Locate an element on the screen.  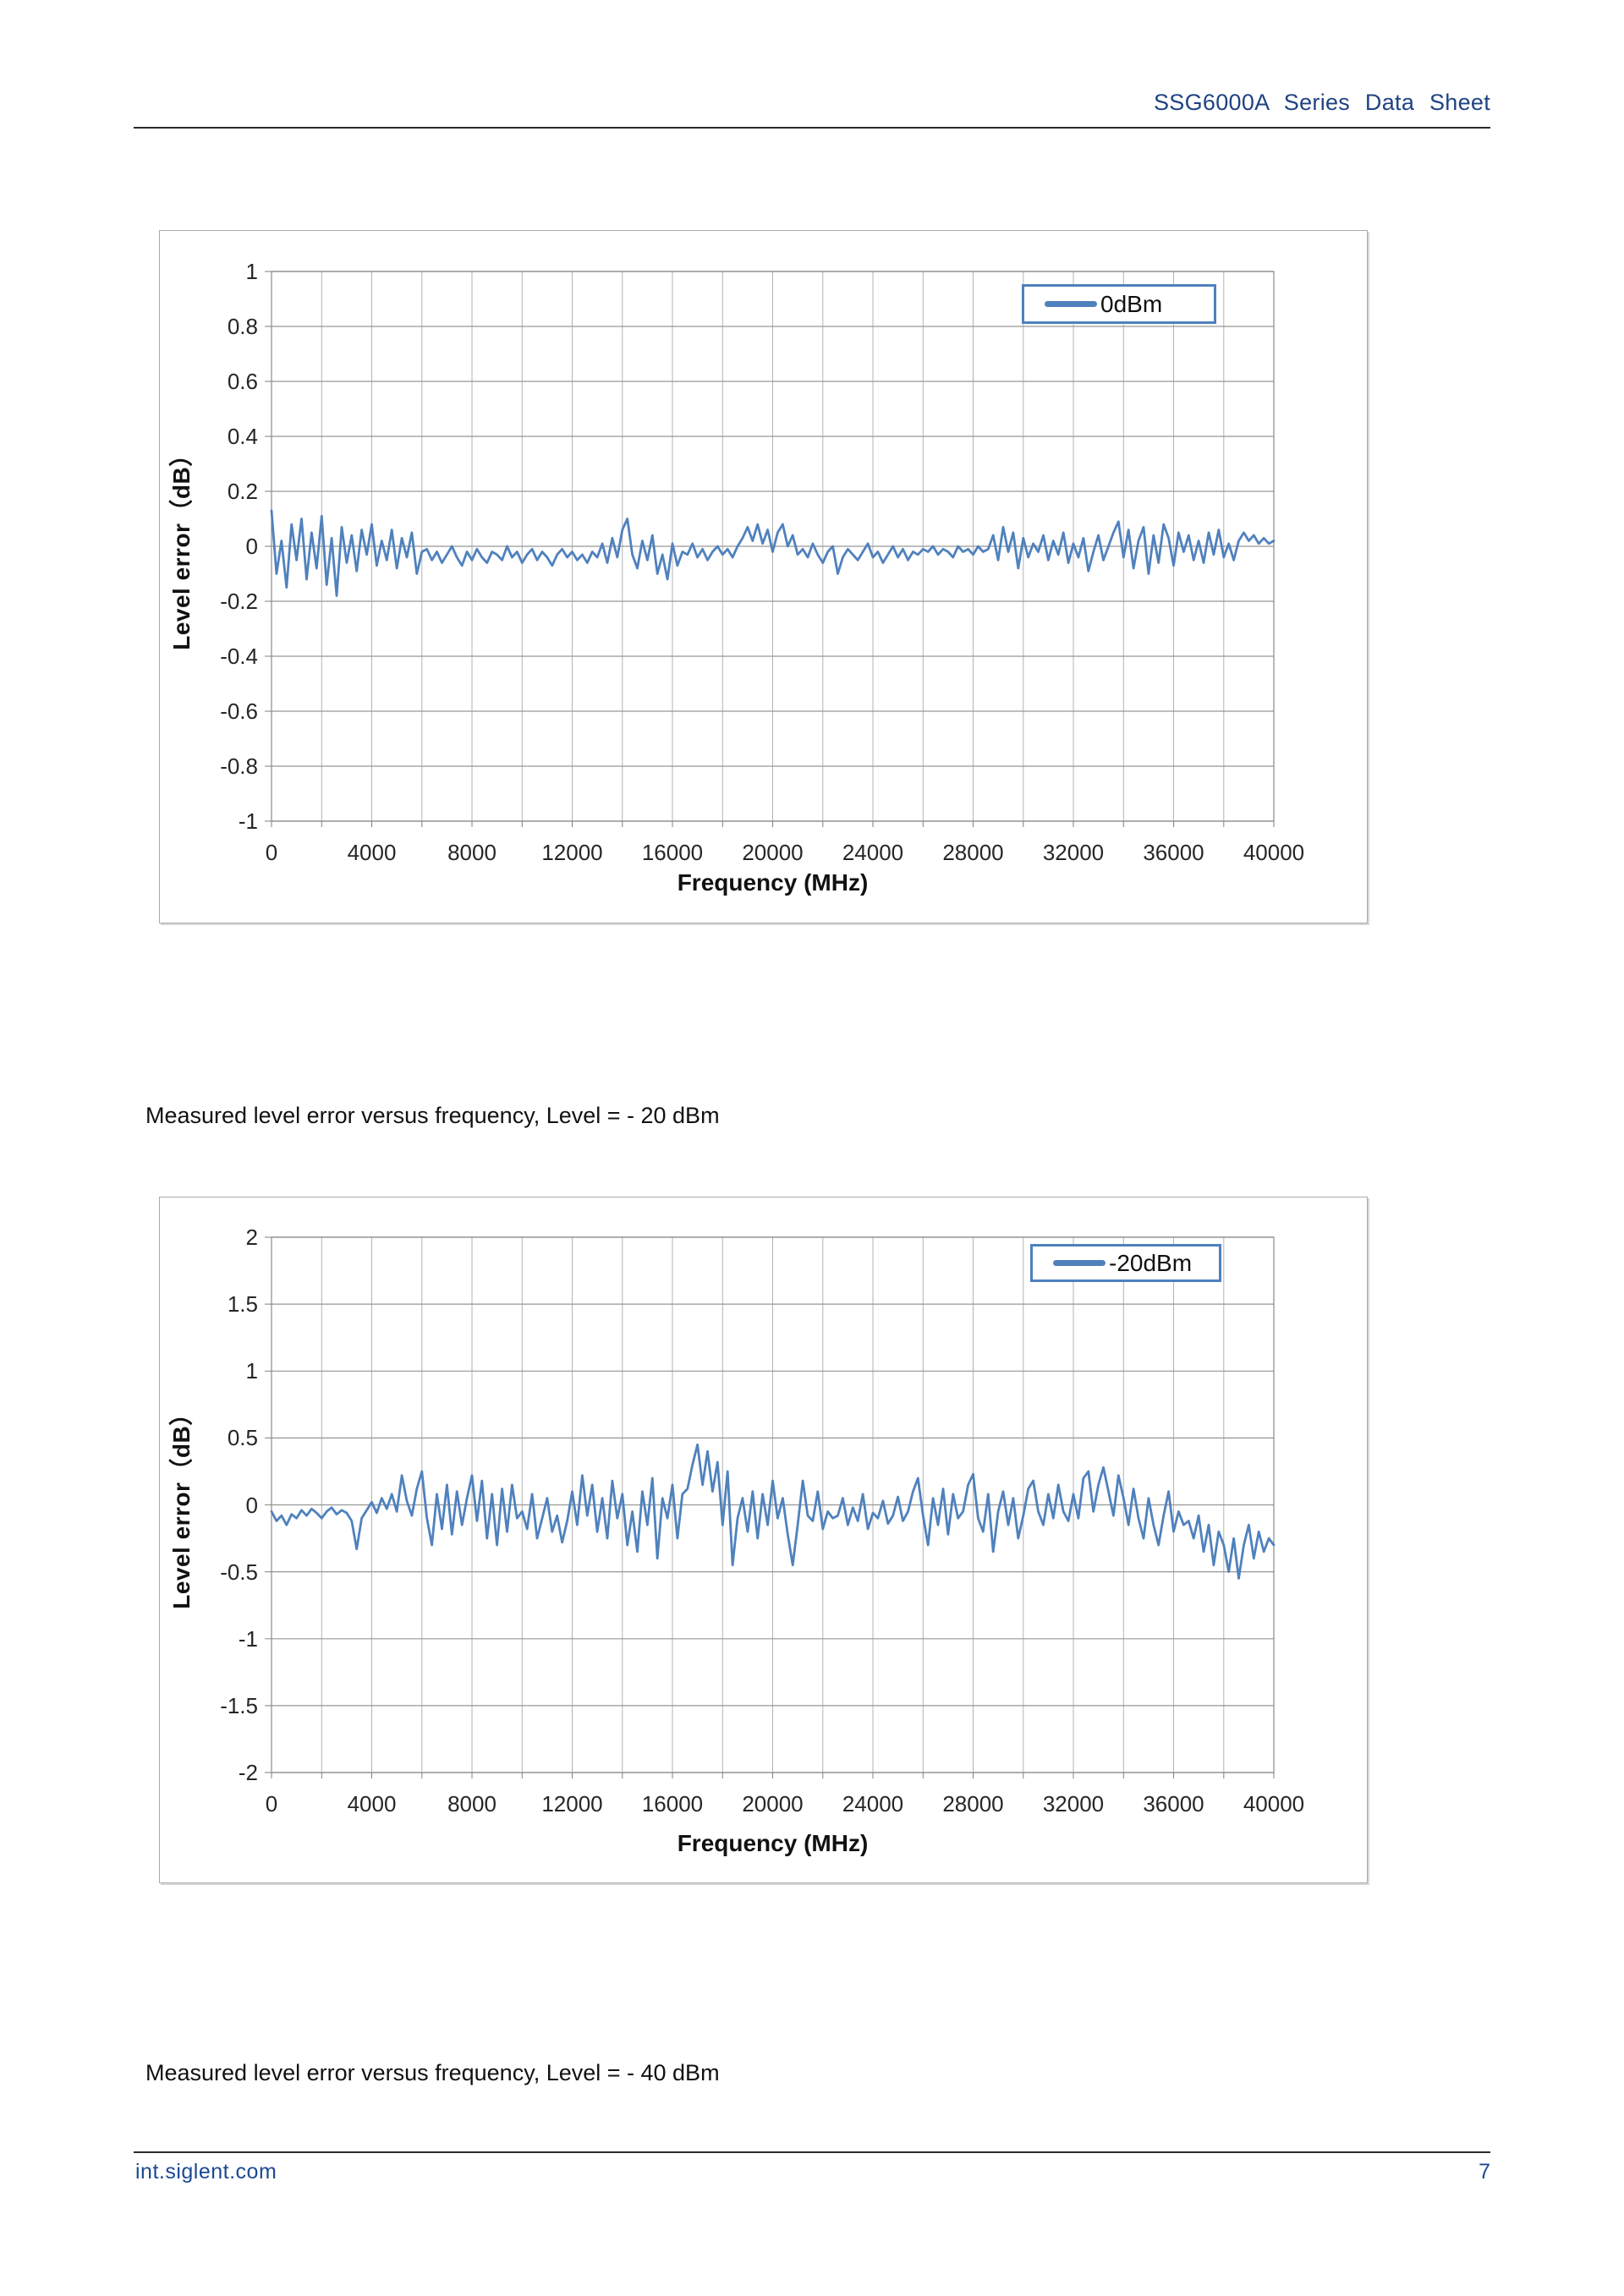
y-tick-label: 0.6 is located at coordinates (243, 381).